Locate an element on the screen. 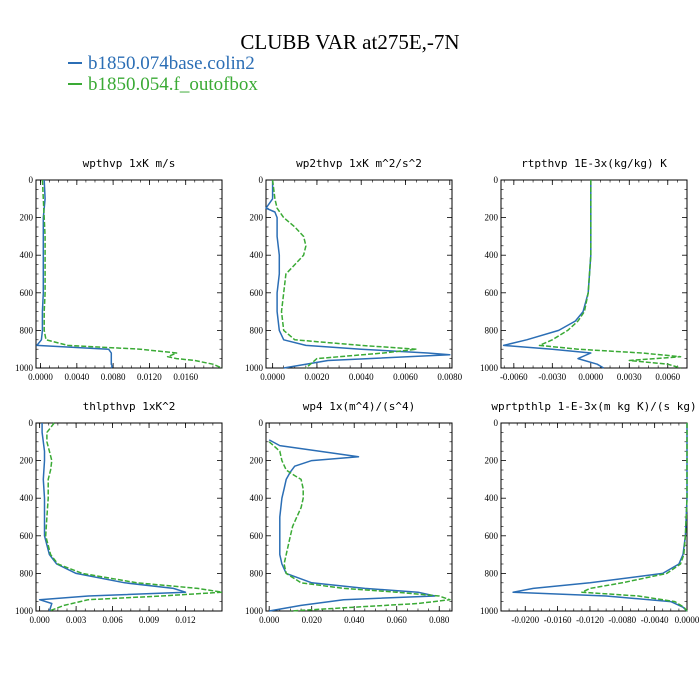 Image resolution: width=700 pixels, height=700 pixels. x-tick-label: 0.0020 is located at coordinates (317, 377).